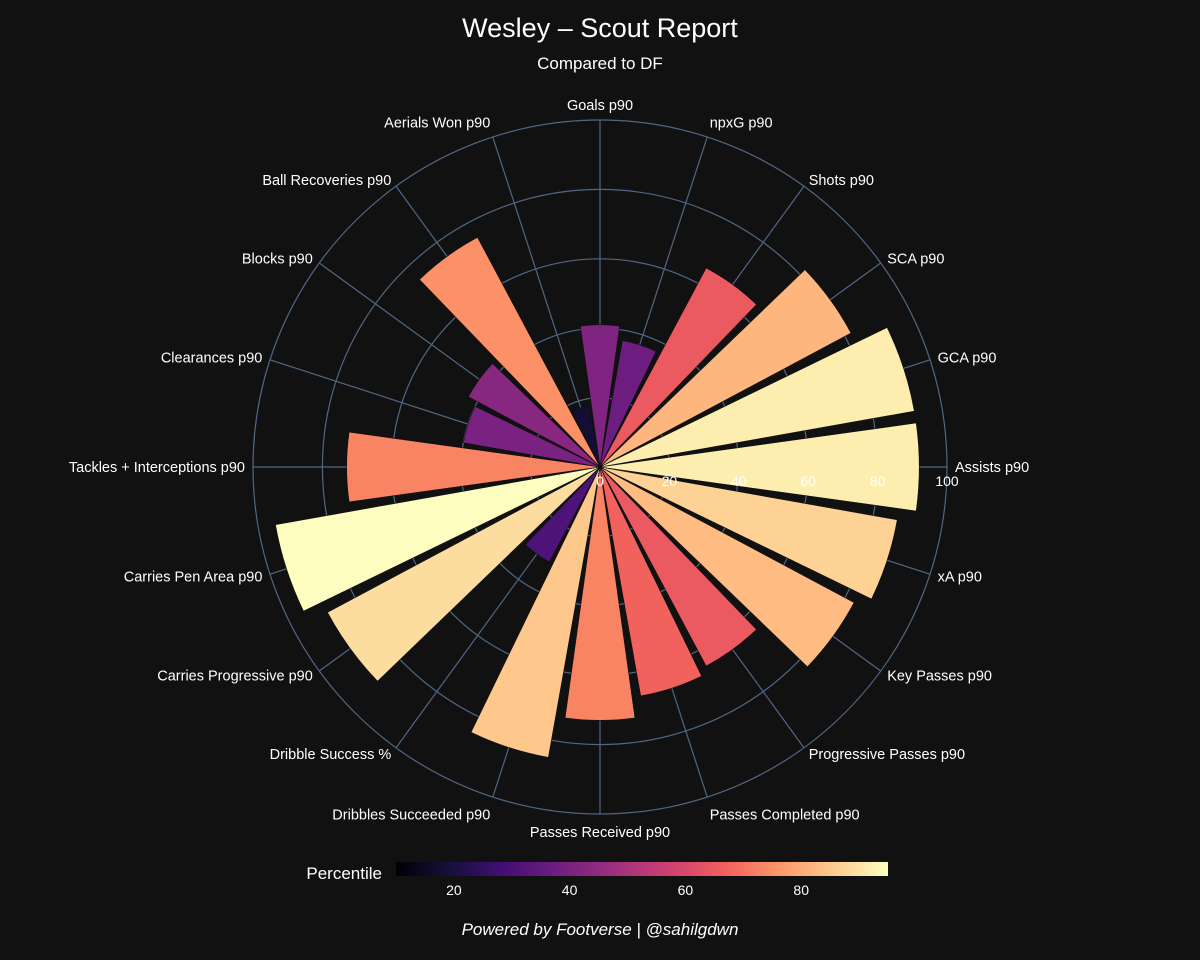 This screenshot has height=960, width=1200. I want to click on colorbar-tick-label: 20, so click(454, 890).